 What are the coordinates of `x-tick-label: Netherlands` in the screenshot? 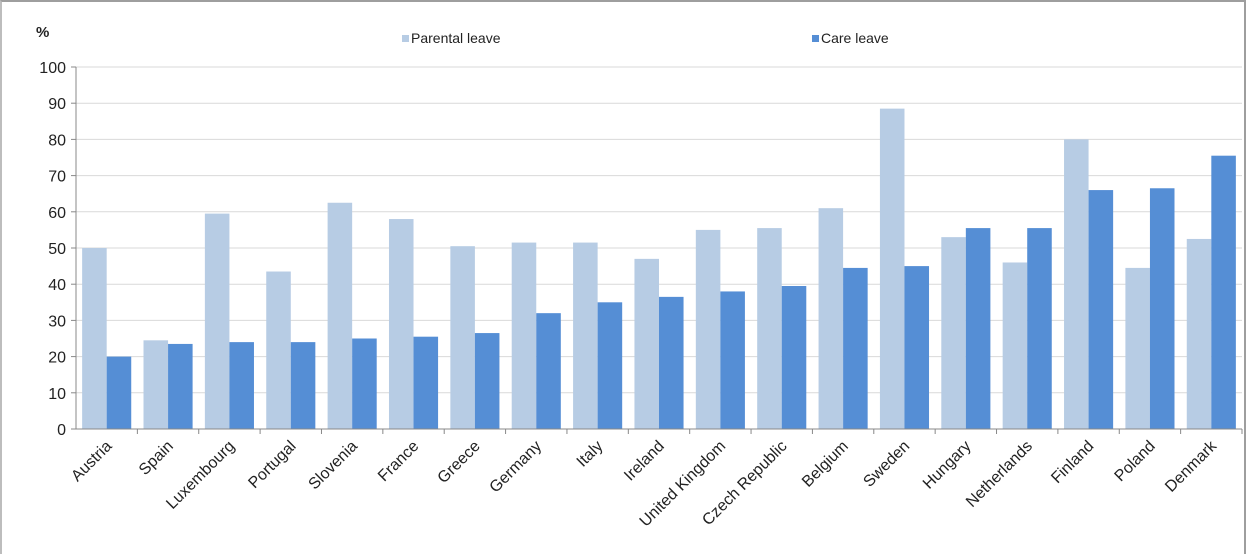 It's located at (999, 474).